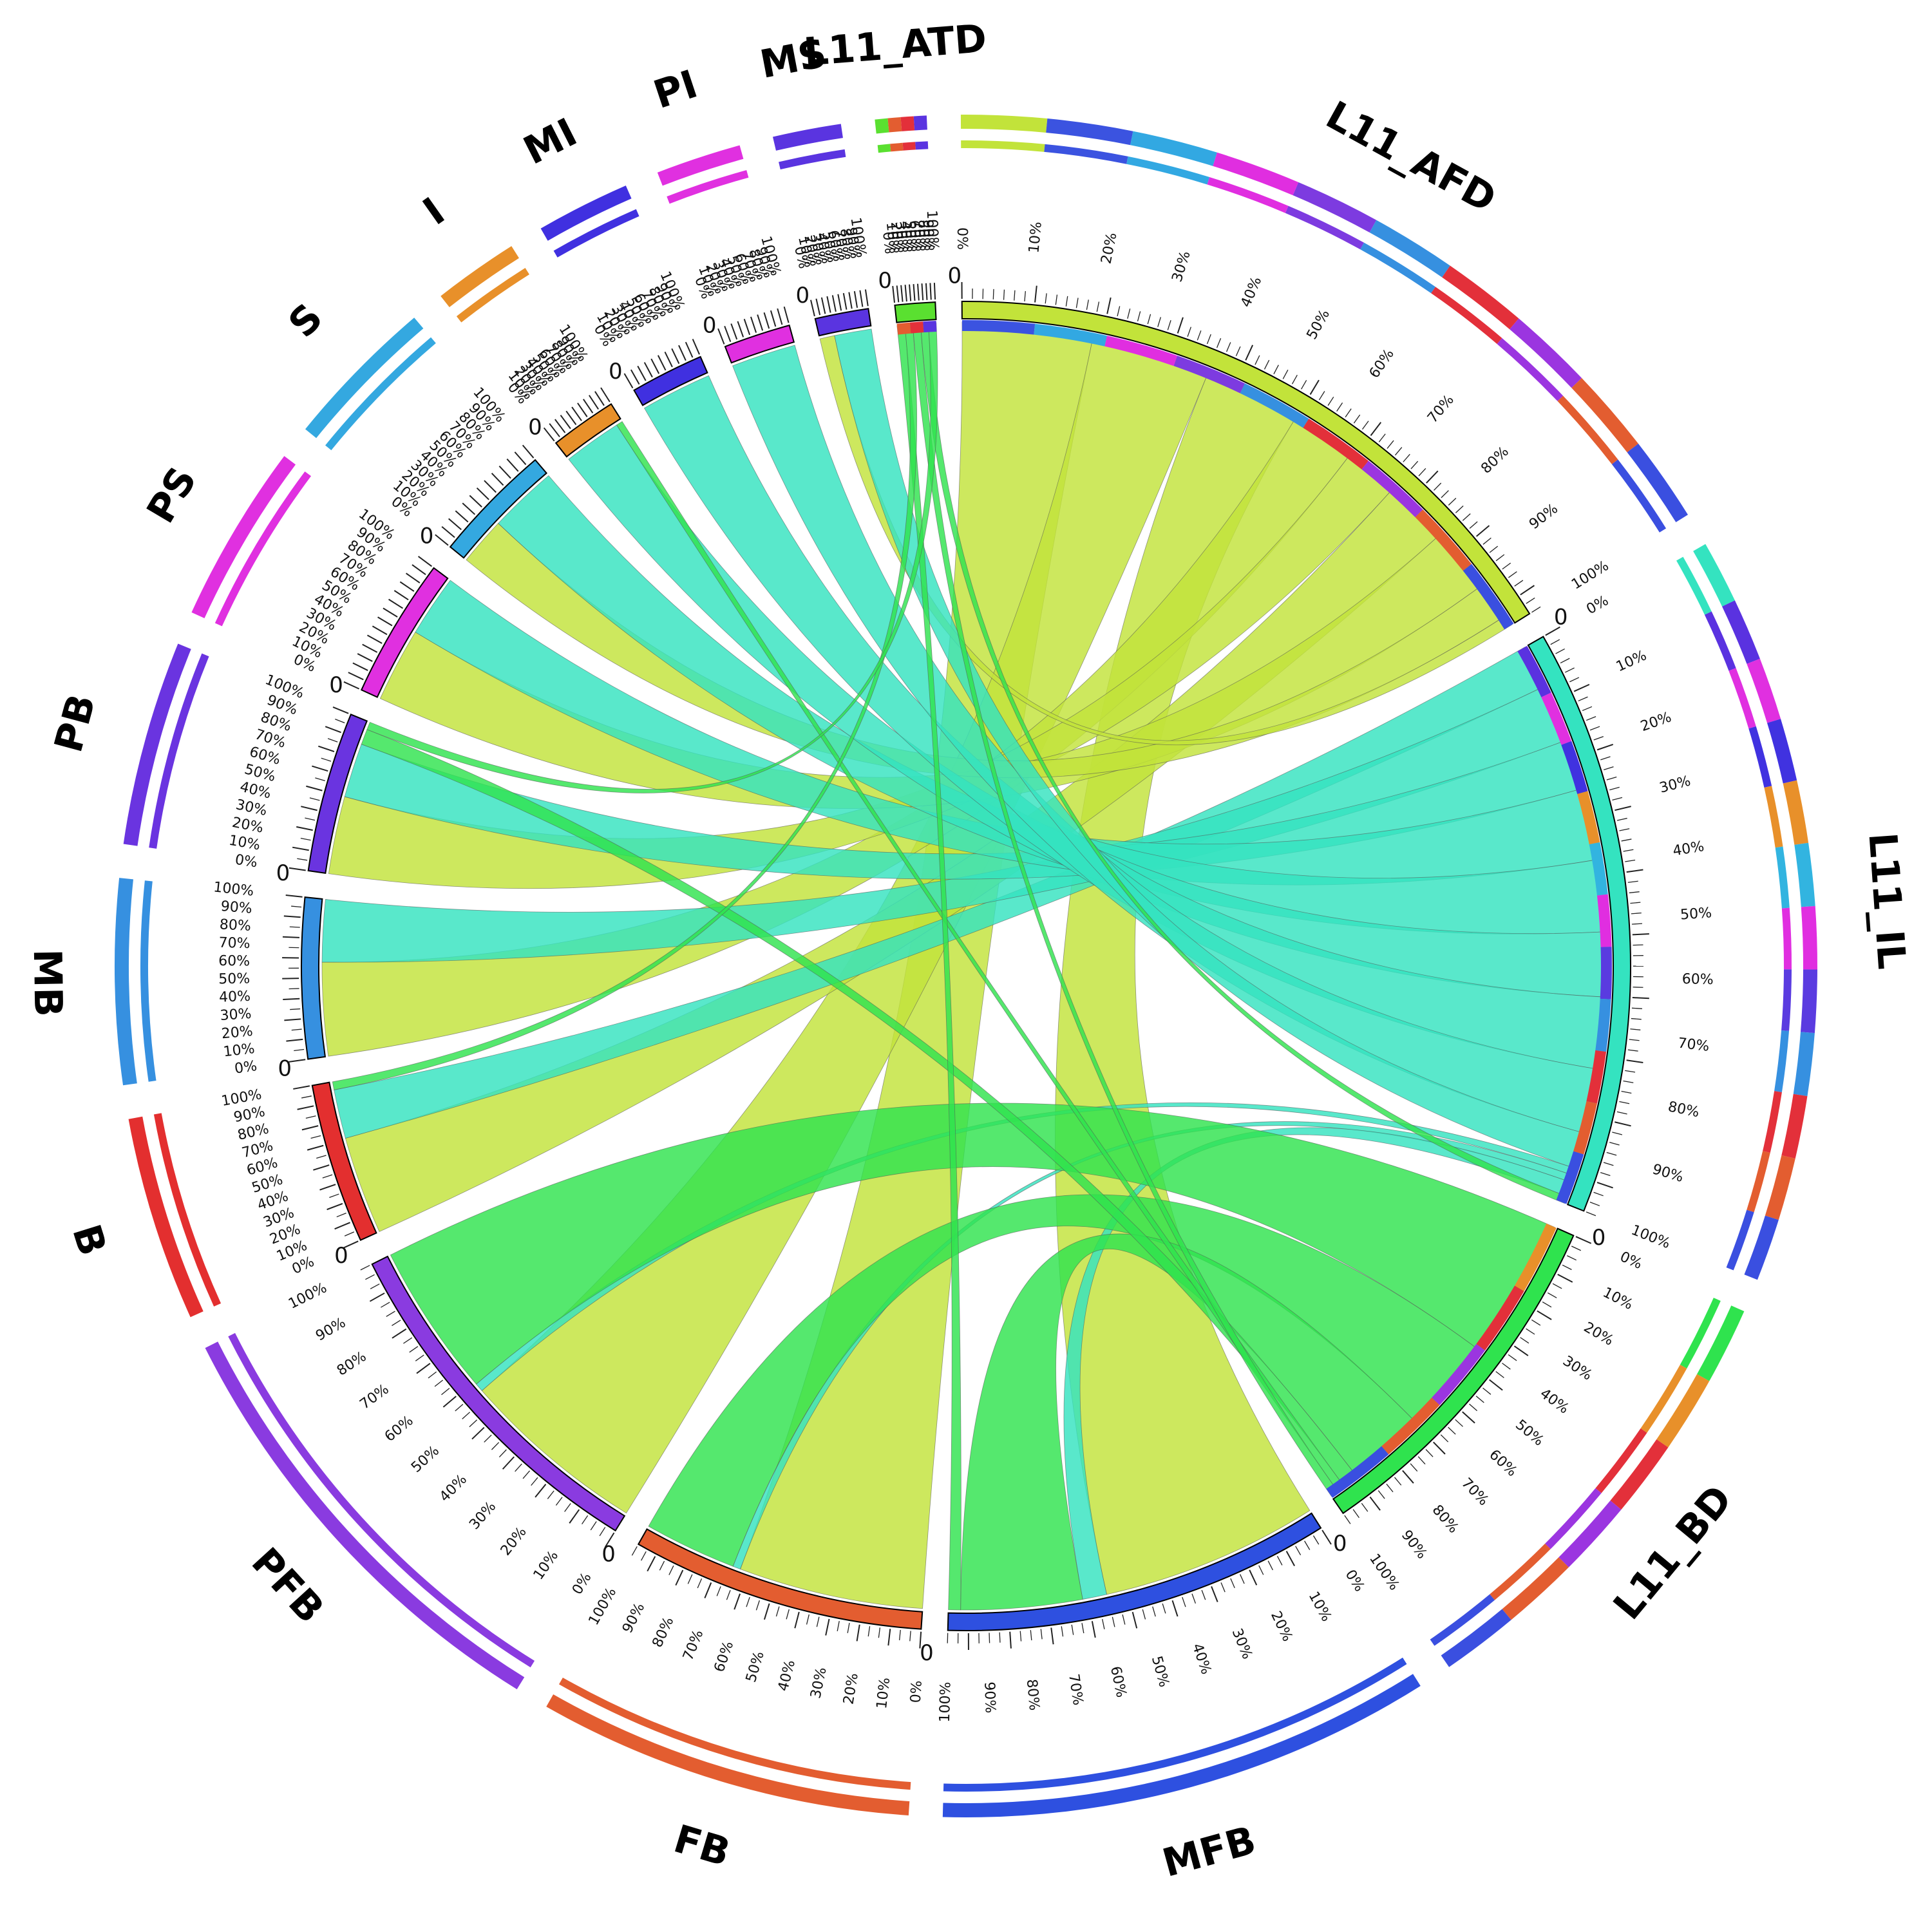  What do you see at coordinates (908, 124) in the screenshot?
I see `outer-track-outer-l11-atd` at bounding box center [908, 124].